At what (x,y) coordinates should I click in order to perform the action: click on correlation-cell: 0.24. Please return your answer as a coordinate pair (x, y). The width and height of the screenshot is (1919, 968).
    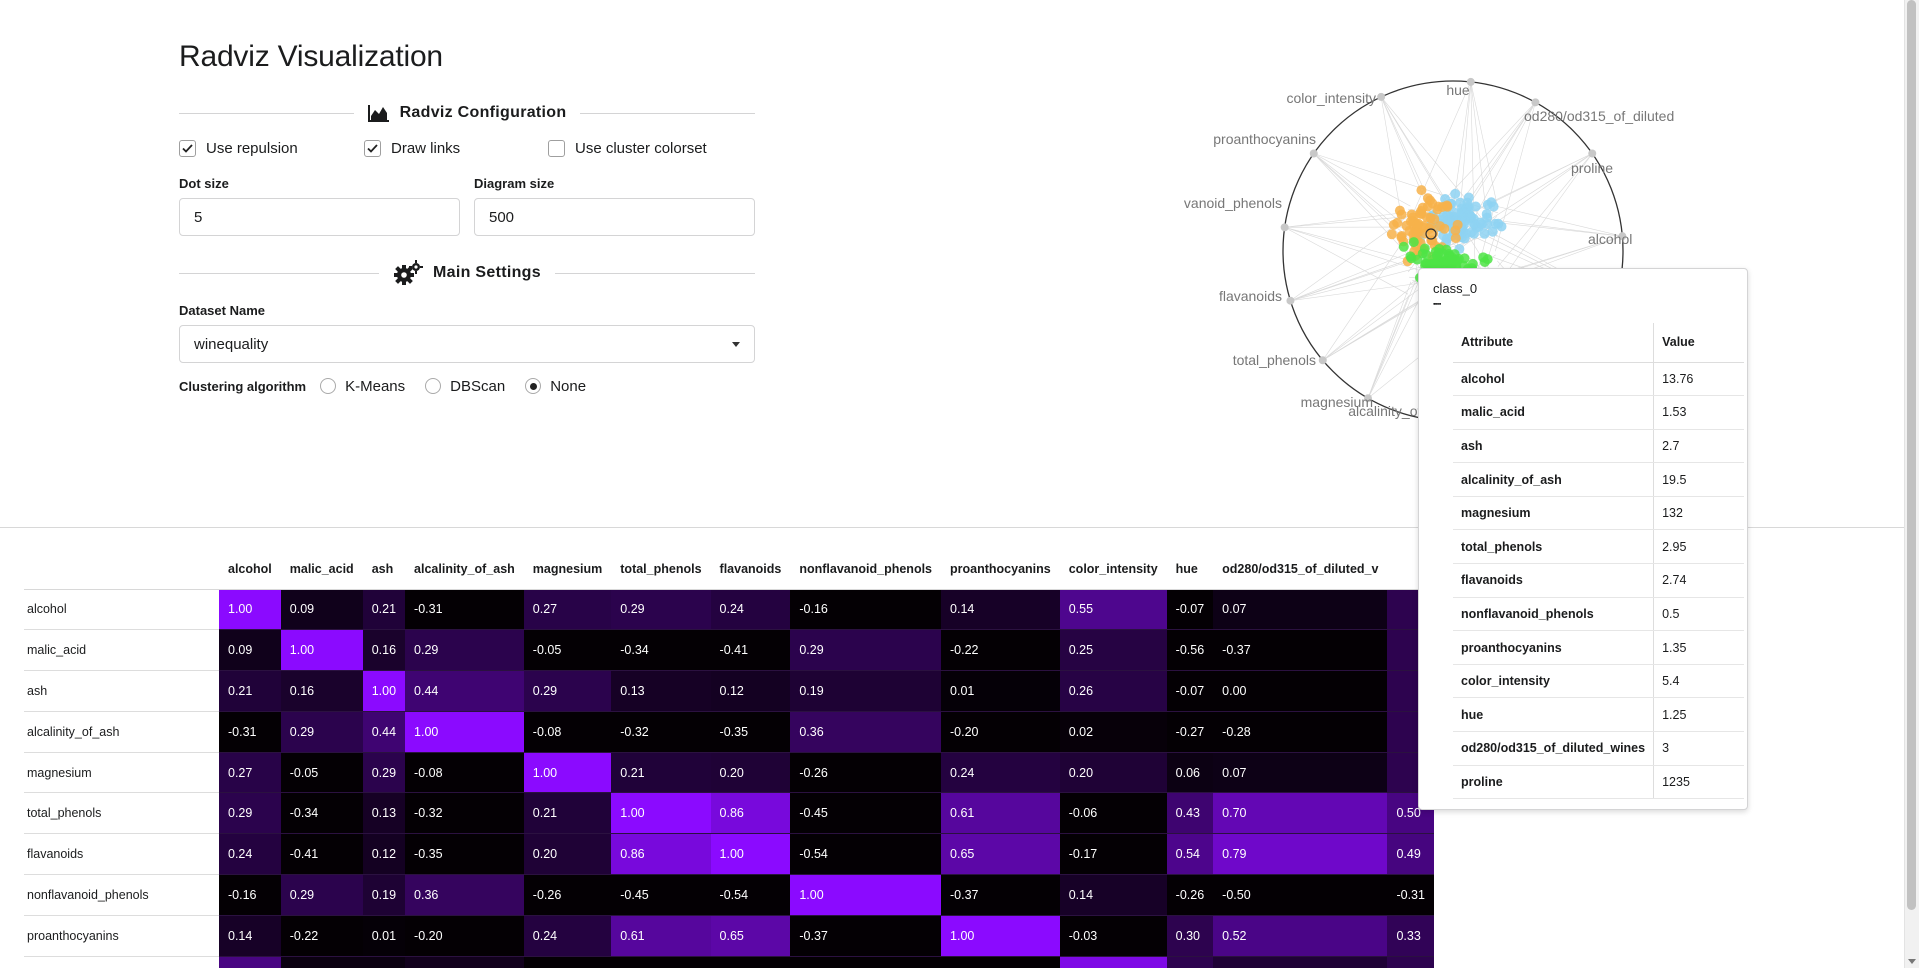
    Looking at the image, I should click on (750, 610).